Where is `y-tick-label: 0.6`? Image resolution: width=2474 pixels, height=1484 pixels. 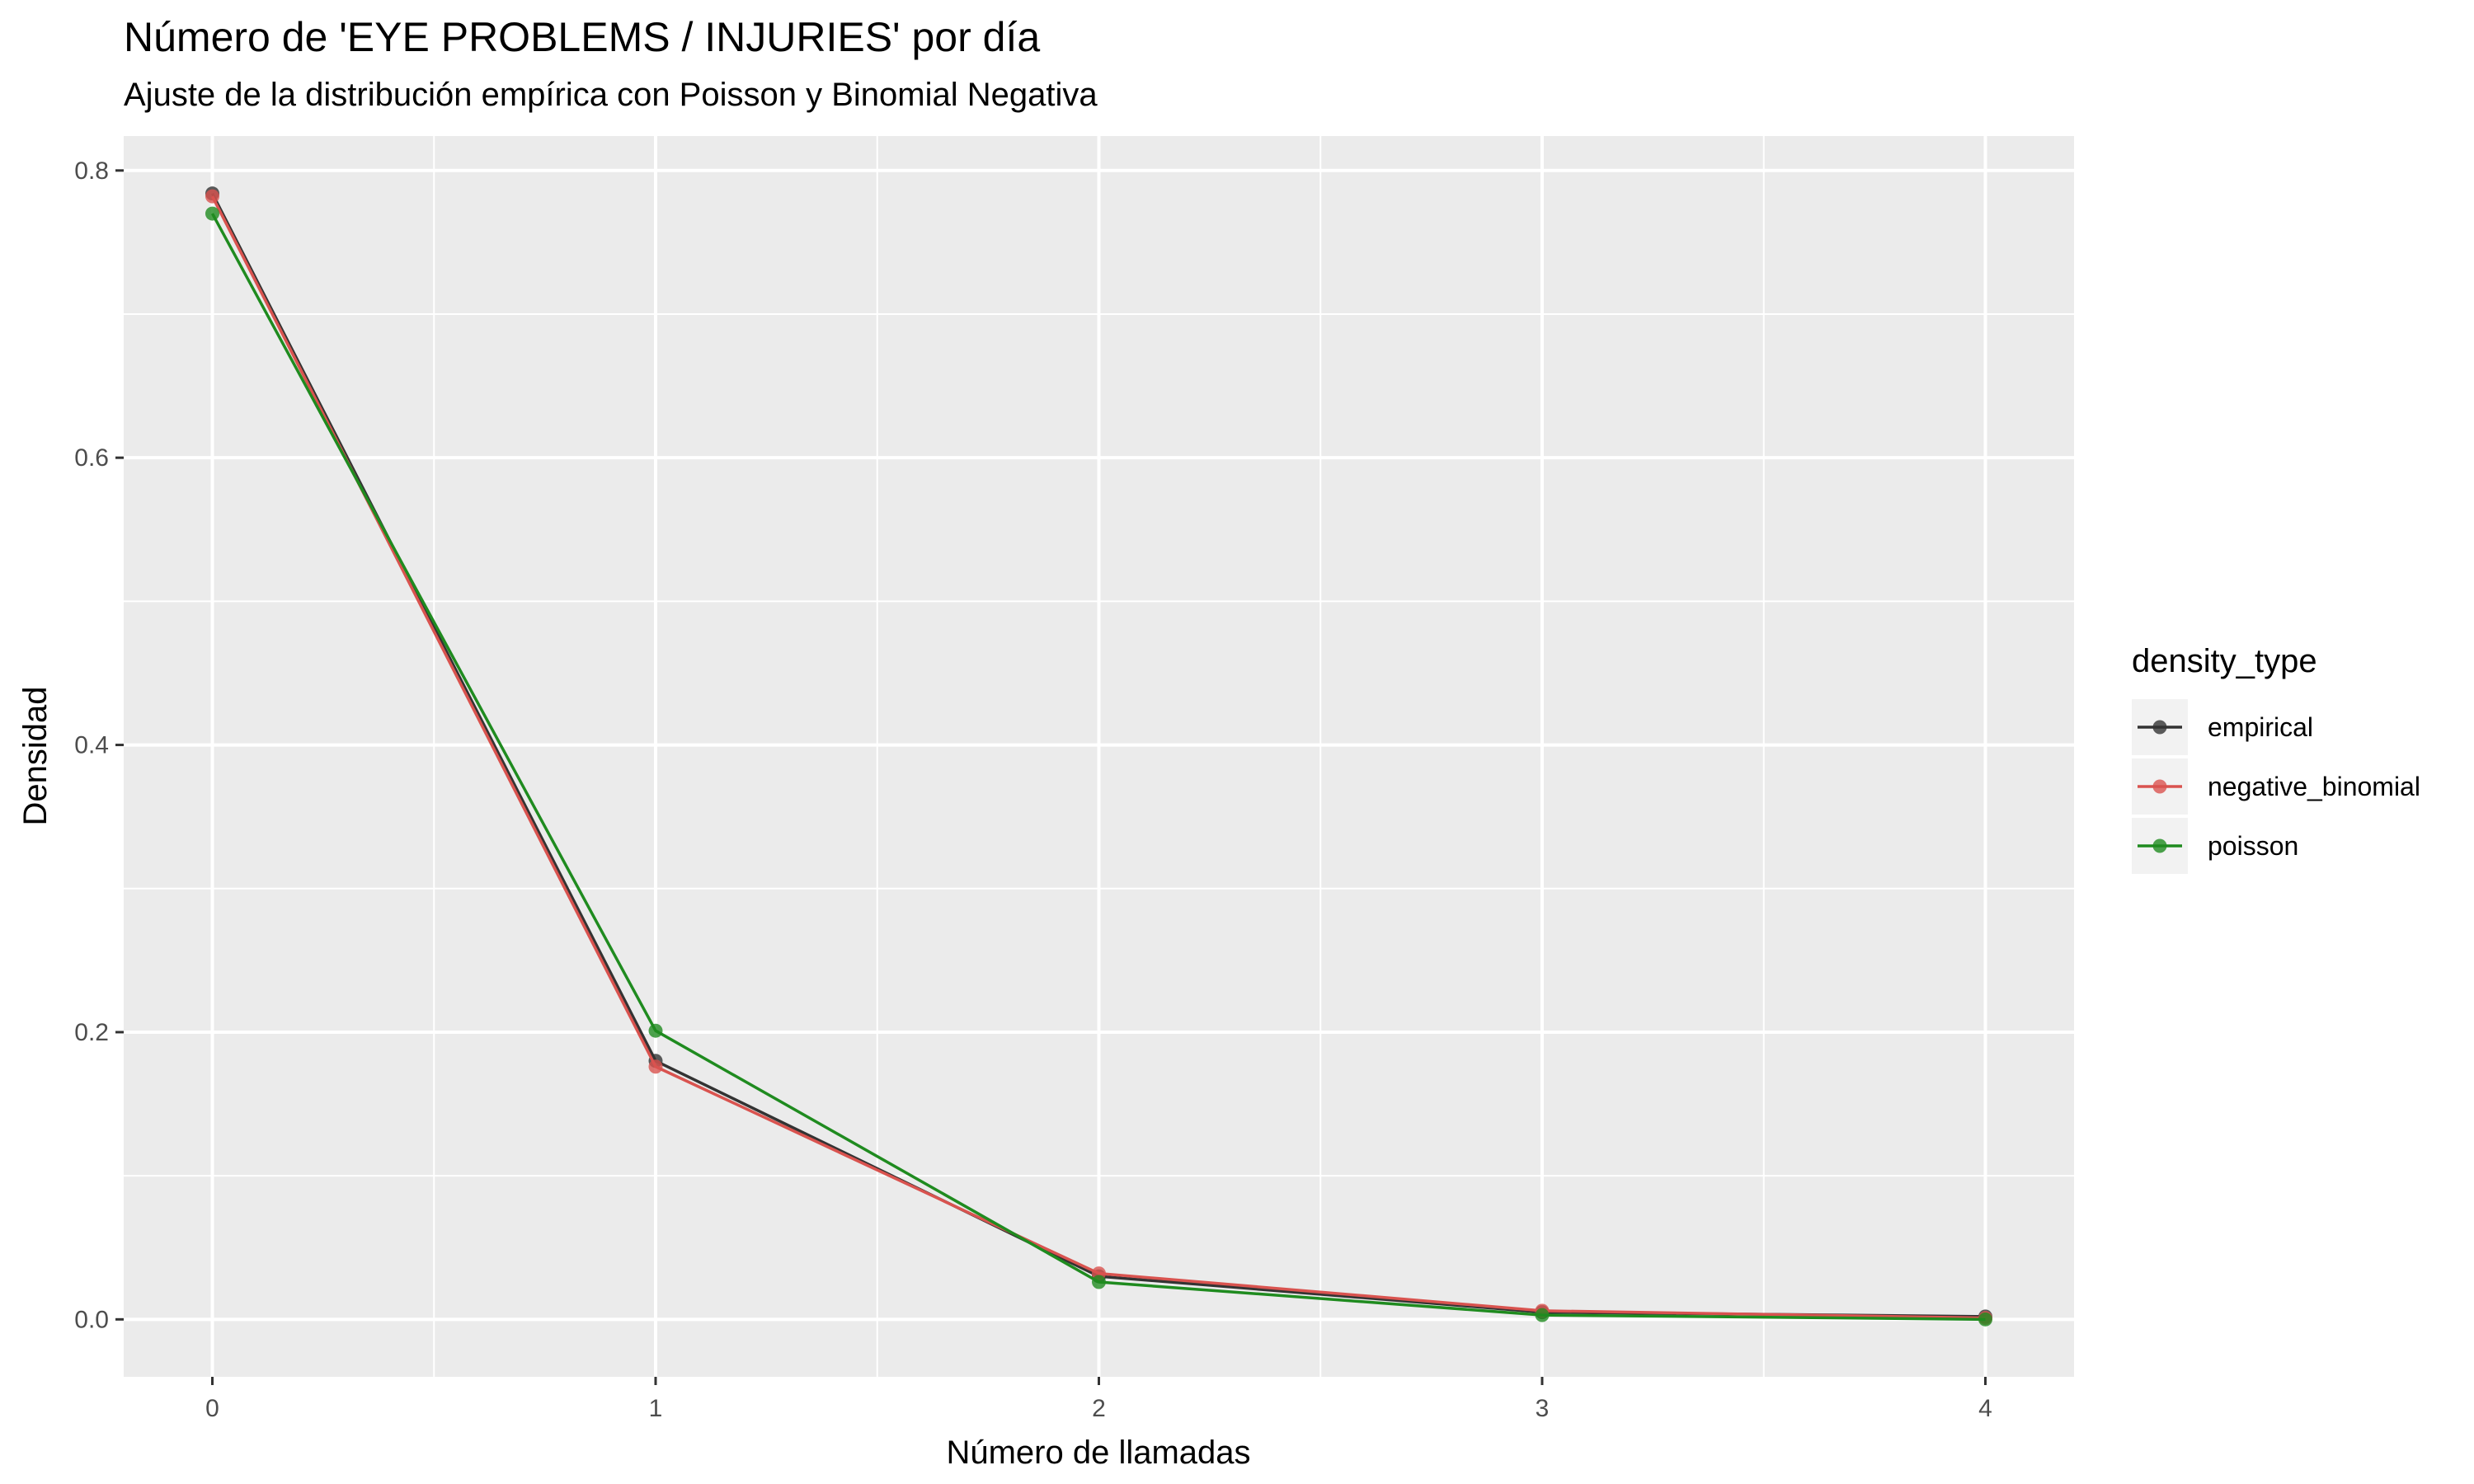
y-tick-label: 0.6 is located at coordinates (91, 458).